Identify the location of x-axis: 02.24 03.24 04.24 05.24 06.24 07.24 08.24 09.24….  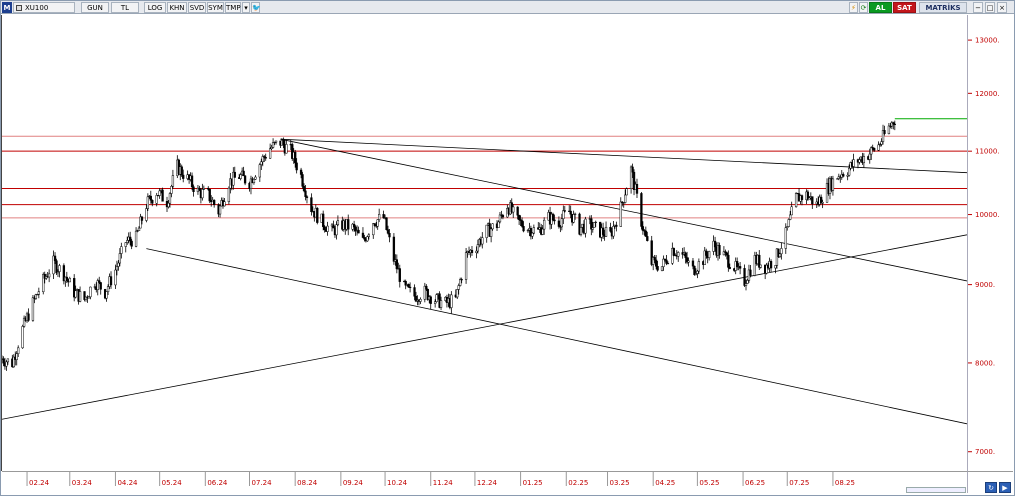
(484, 482).